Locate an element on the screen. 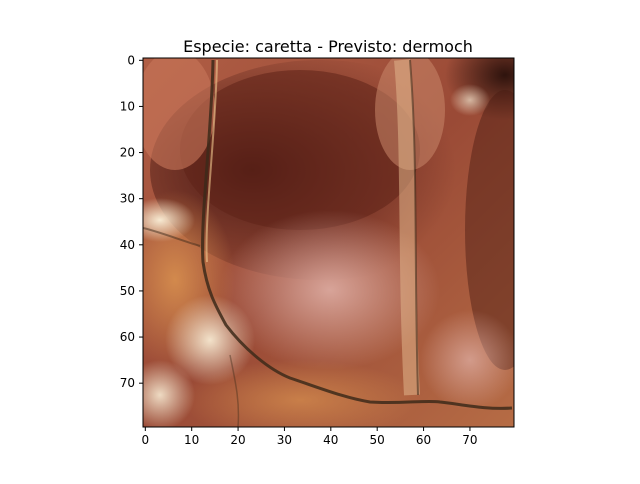 This screenshot has height=484, width=640. y-tick-label: 30 is located at coordinates (127, 199).